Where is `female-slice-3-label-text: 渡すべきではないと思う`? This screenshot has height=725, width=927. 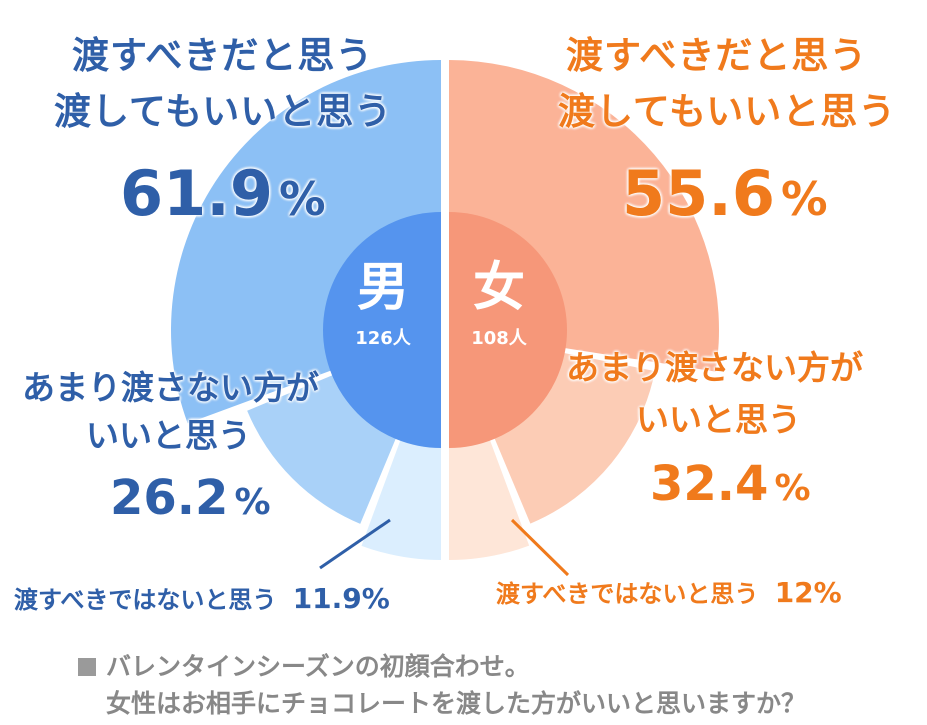
female-slice-3-label-text: 渡すべきではないと思う is located at coordinates (627, 594).